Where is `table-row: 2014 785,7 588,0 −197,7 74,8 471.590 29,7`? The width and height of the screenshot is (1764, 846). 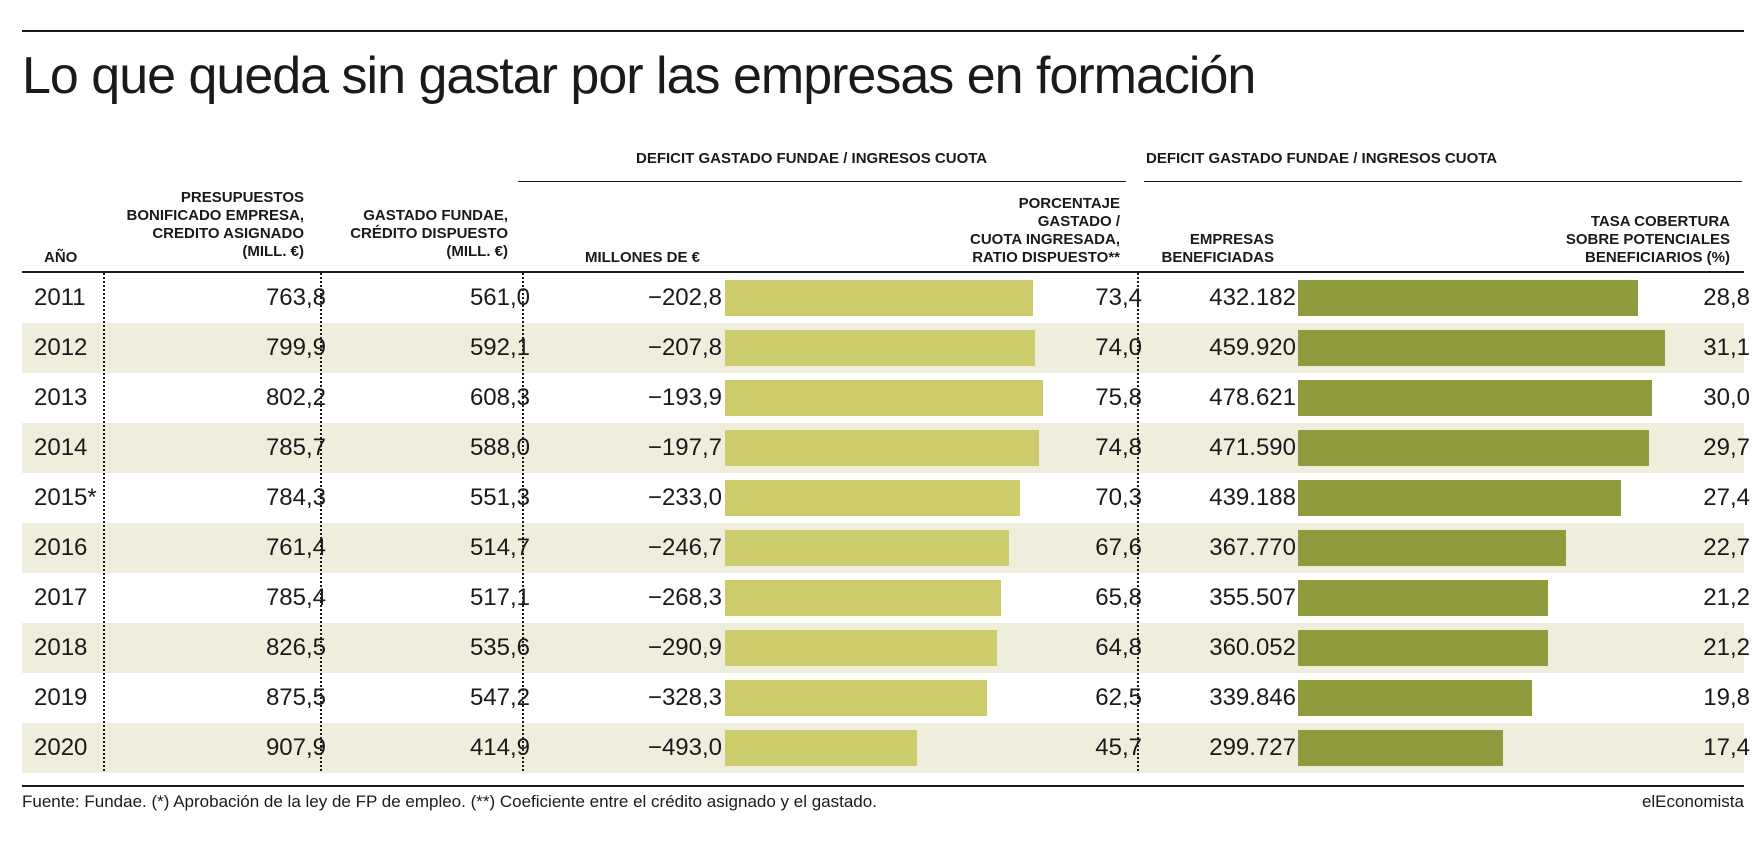
table-row: 2014 785,7 588,0 −197,7 74,8 471.590 29,7 is located at coordinates (886, 448).